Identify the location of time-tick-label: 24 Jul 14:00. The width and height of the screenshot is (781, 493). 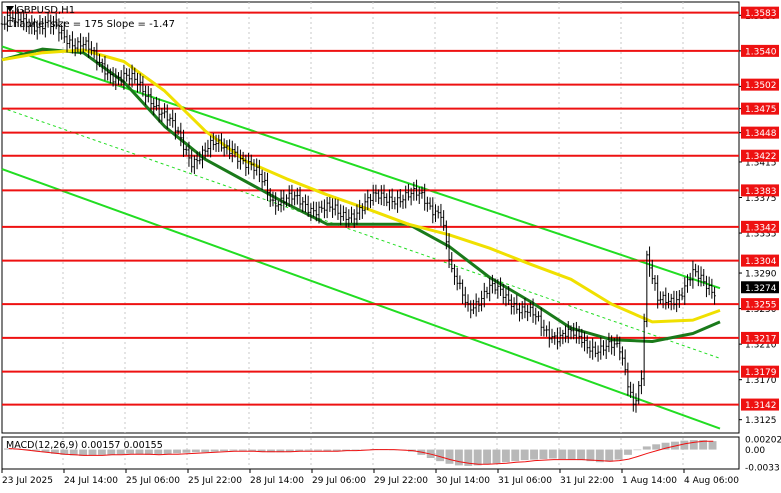
(91, 481).